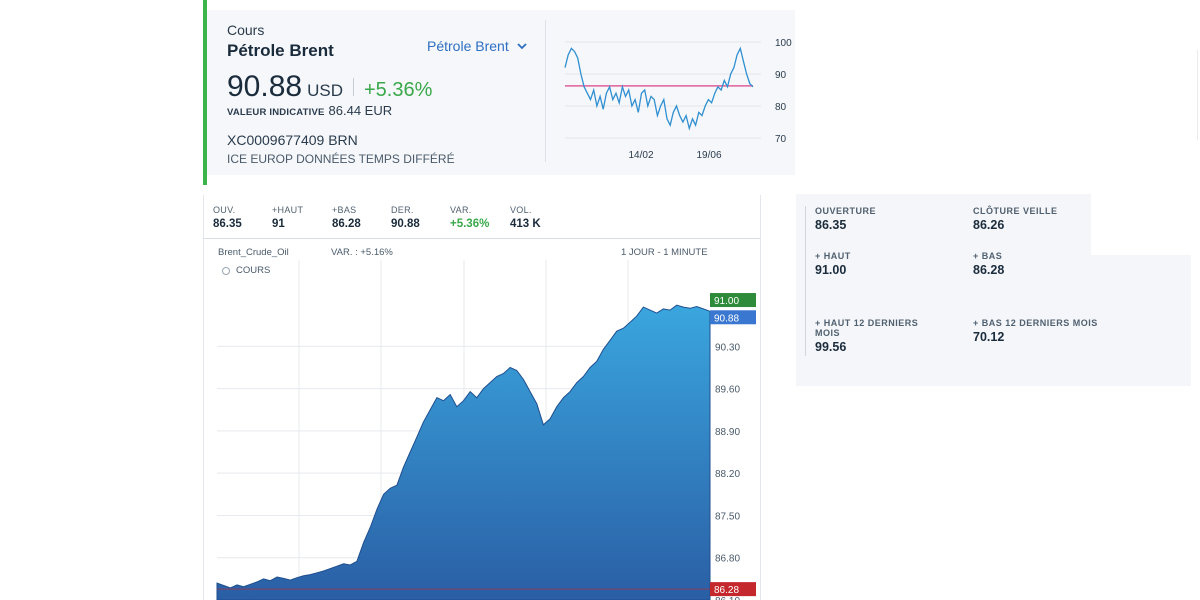 The height and width of the screenshot is (600, 1200). Describe the element at coordinates (288, 210) in the screenshot. I see `stat-label: +HAUT` at that location.